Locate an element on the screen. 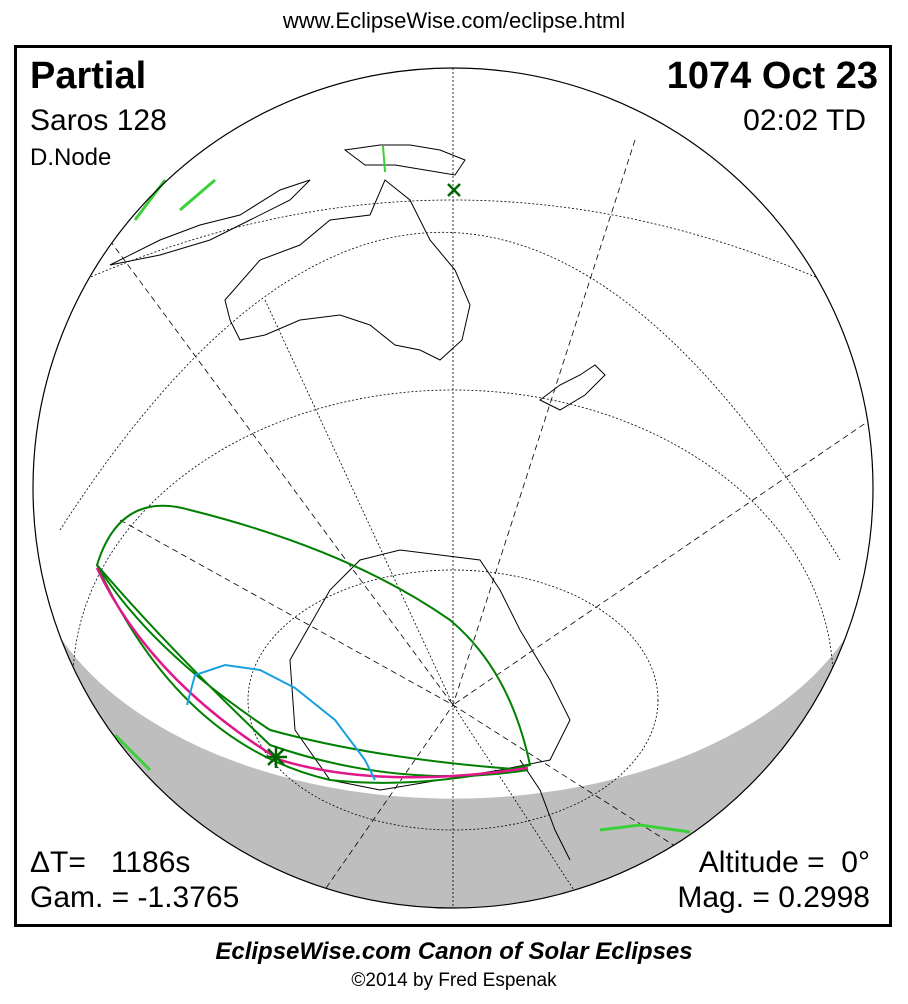 The height and width of the screenshot is (1004, 908). gamma: Gam. = -1.3765 is located at coordinates (135, 897).